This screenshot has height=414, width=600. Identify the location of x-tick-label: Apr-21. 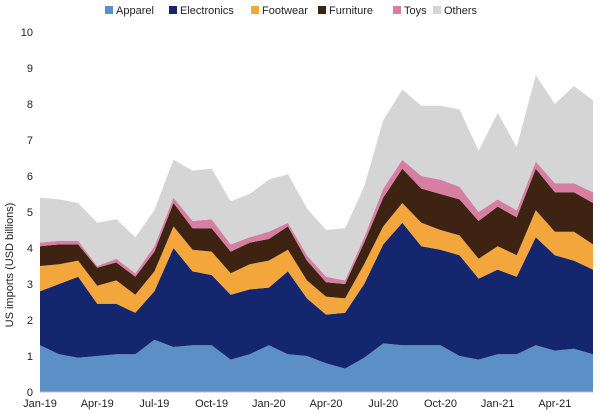
(554, 404).